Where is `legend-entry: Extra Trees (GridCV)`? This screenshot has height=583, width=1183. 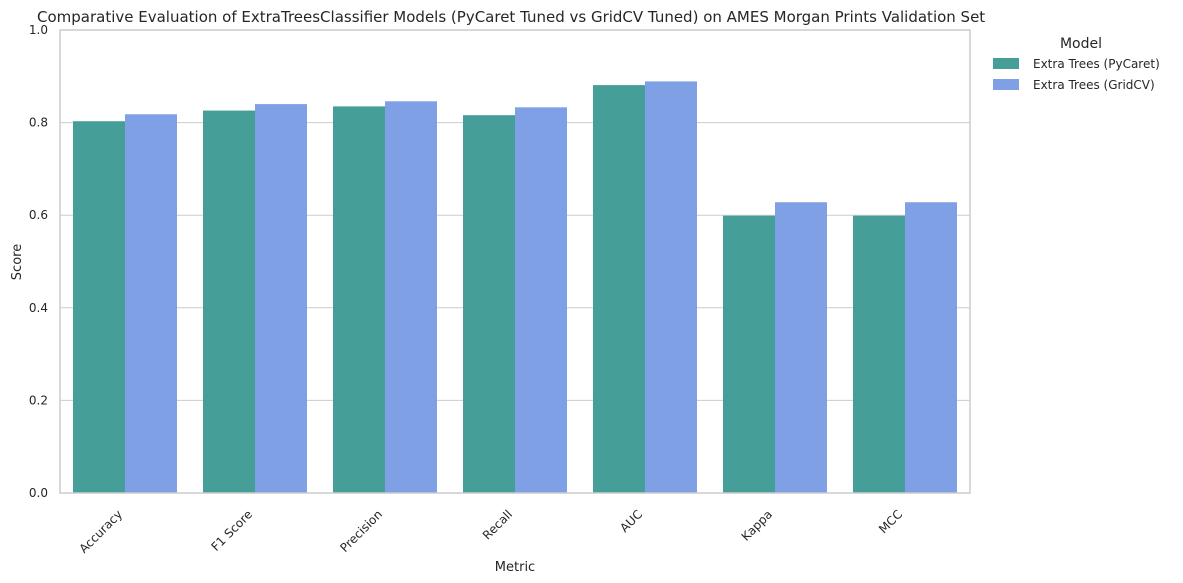 legend-entry: Extra Trees (GridCV) is located at coordinates (1094, 85).